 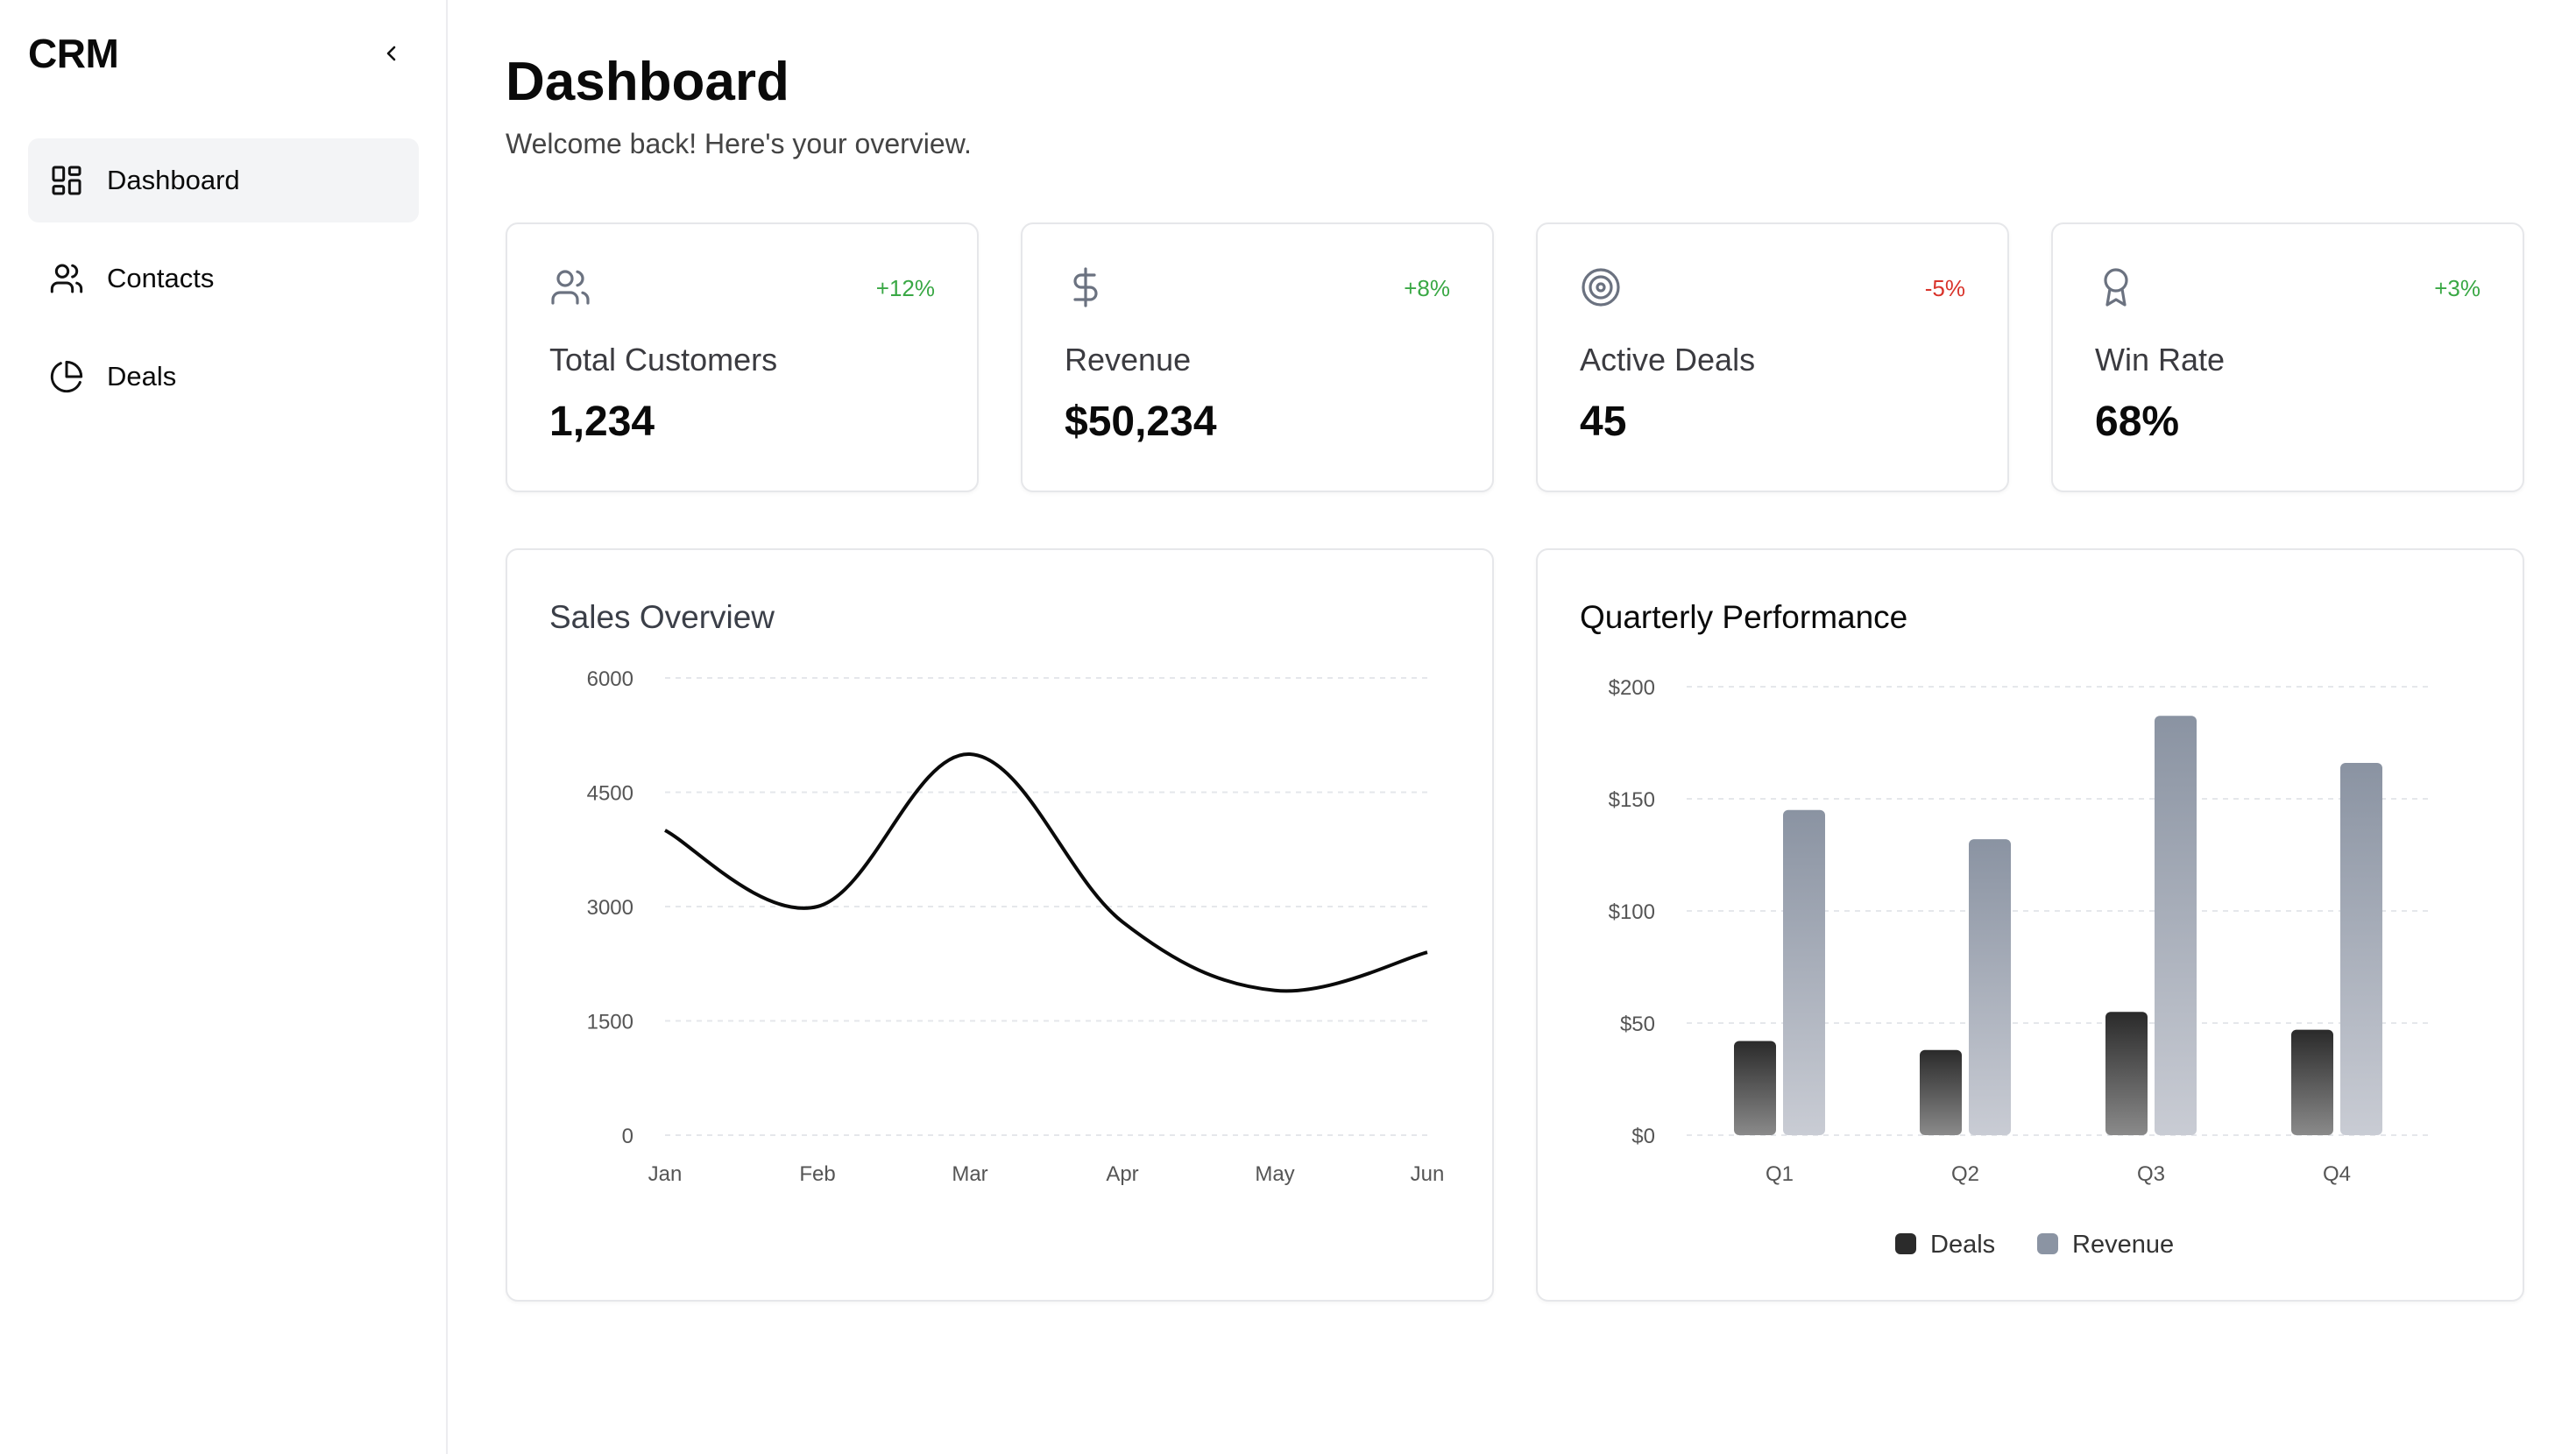 What do you see at coordinates (817, 1174) in the screenshot?
I see `x-tick-label: Feb` at bounding box center [817, 1174].